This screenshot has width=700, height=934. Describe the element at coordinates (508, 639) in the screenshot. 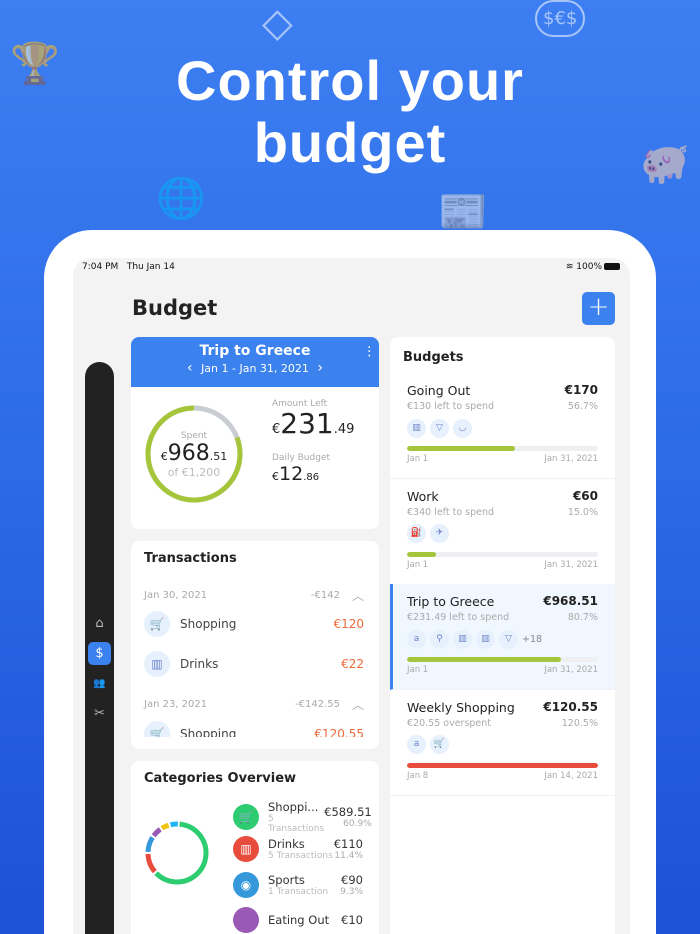

I see `category-icon: ▽` at that location.